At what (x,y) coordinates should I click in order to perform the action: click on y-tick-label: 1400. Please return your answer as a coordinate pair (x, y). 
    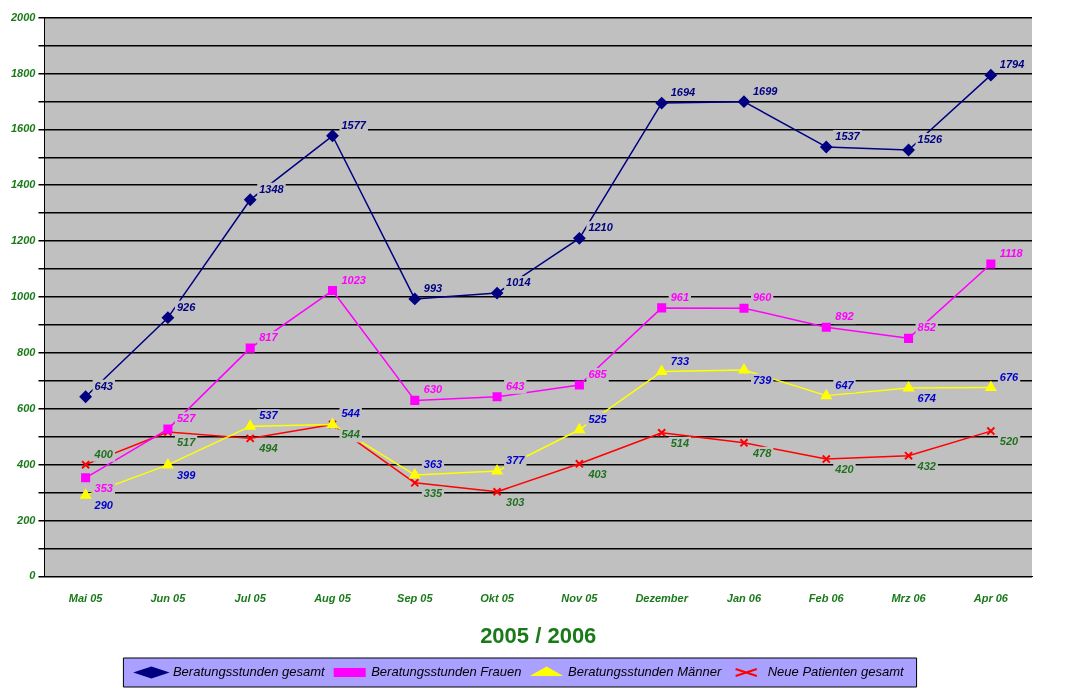
    Looking at the image, I should click on (23, 184).